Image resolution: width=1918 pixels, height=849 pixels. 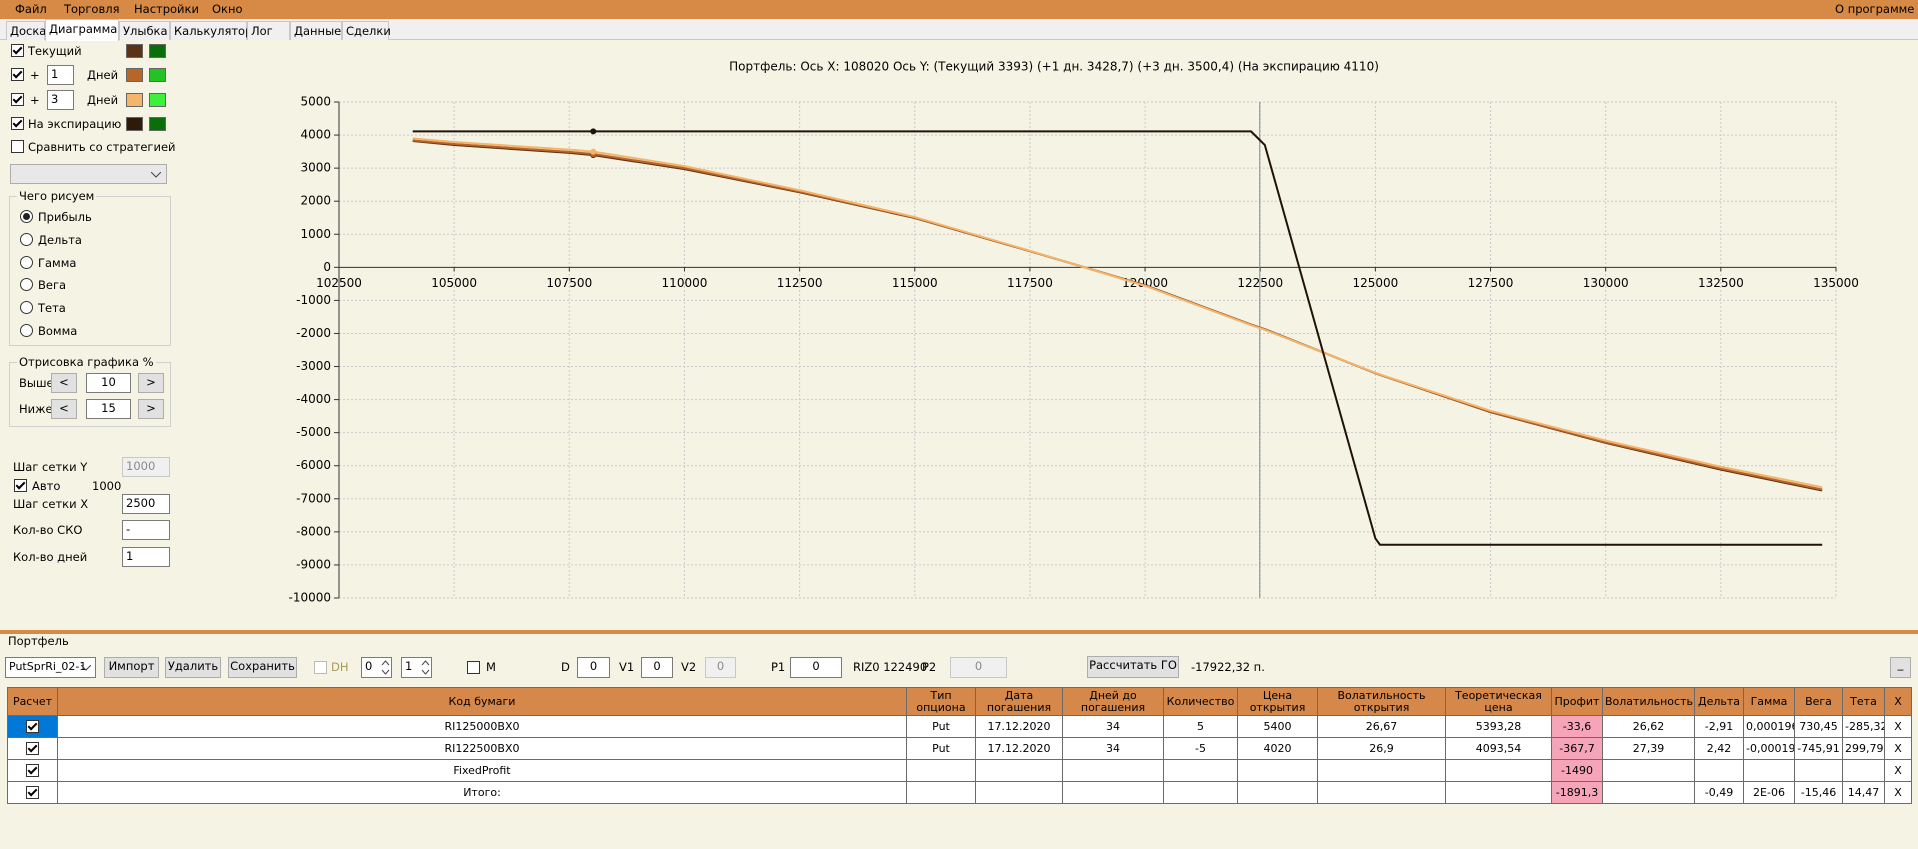 What do you see at coordinates (227, 9) in the screenshot?
I see `menu-item: Окно` at bounding box center [227, 9].